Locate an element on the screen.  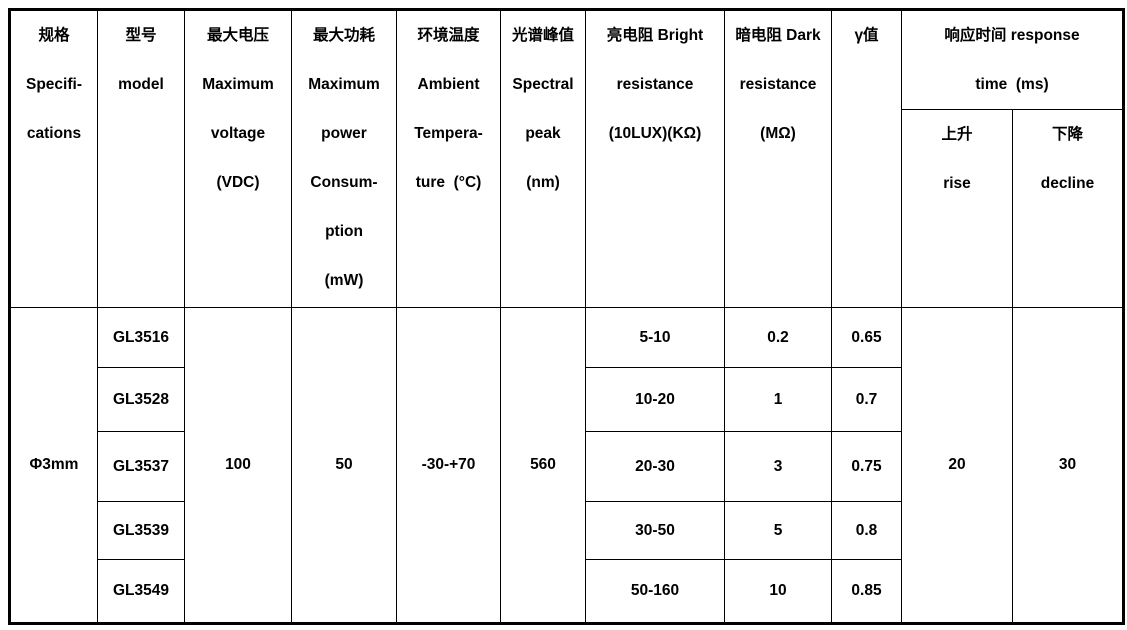
cell-model-row3: GL3539 is located at coordinates (141, 530).